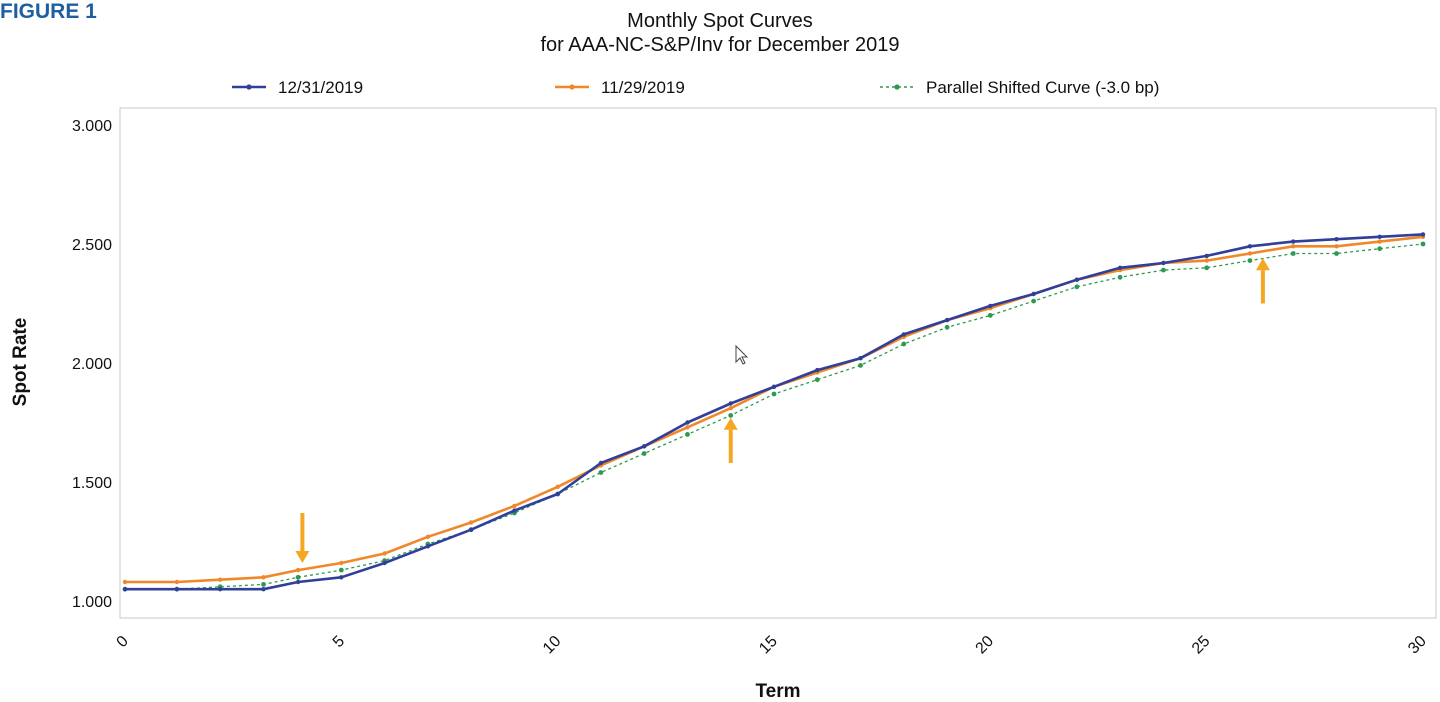 The width and height of the screenshot is (1440, 702). I want to click on y-tick-label: 2.000, so click(92, 364).